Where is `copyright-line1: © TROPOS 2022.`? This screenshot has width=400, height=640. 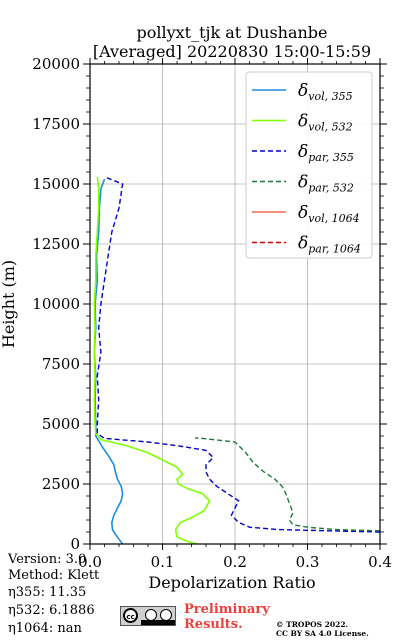 copyright-line1: © TROPOS 2022. is located at coordinates (312, 624).